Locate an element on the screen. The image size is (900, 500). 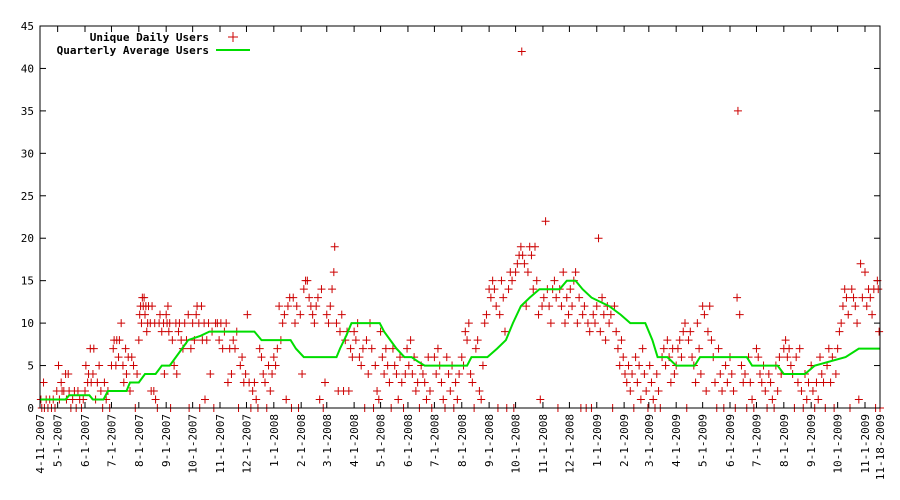
x-tick-label: 10-1-2009 is located at coordinates (838, 444).